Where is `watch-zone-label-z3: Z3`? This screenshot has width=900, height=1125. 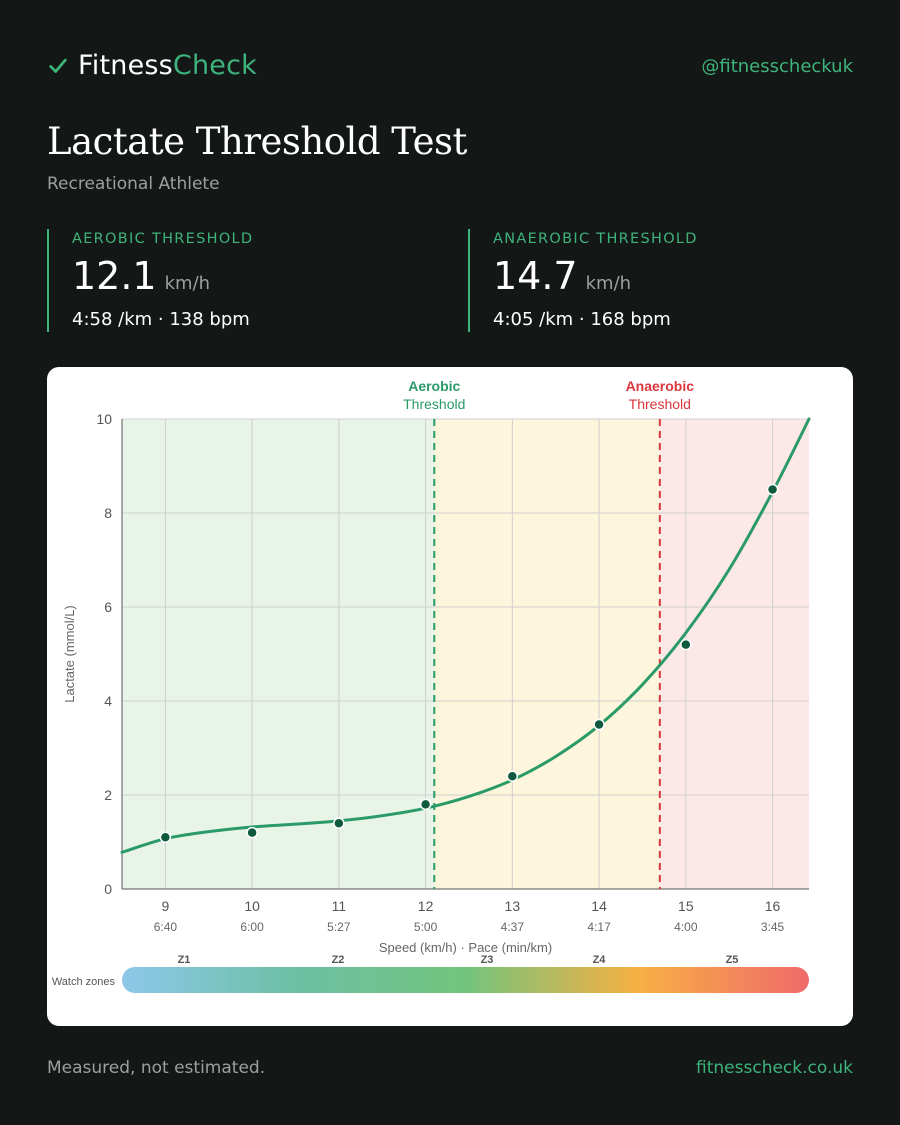
watch-zone-label-z3: Z3 is located at coordinates (487, 960).